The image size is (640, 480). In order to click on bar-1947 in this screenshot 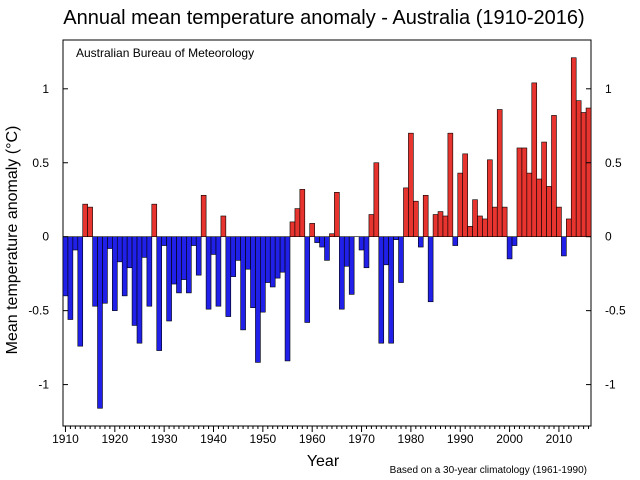, I will do `click(248, 253)`.